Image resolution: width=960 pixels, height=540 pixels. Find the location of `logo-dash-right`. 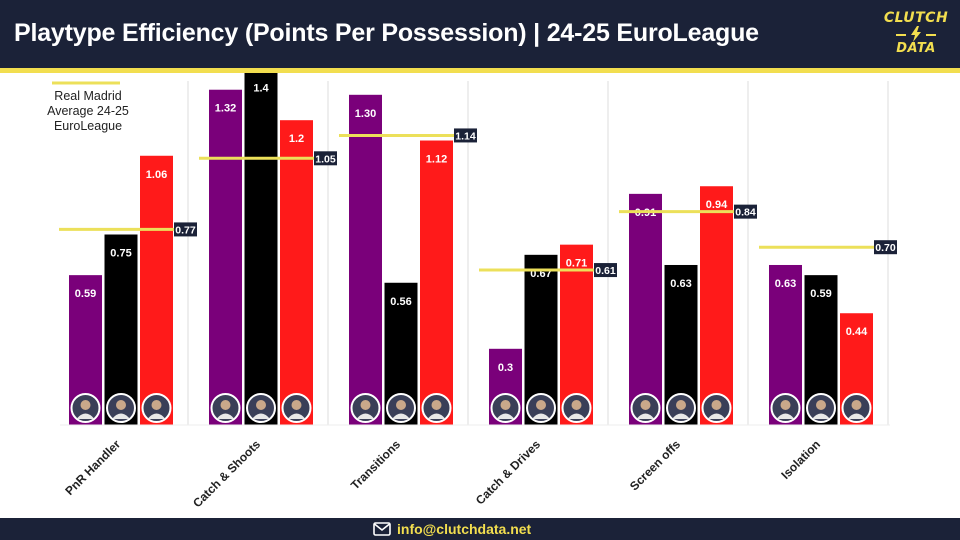

logo-dash-right is located at coordinates (931, 35).